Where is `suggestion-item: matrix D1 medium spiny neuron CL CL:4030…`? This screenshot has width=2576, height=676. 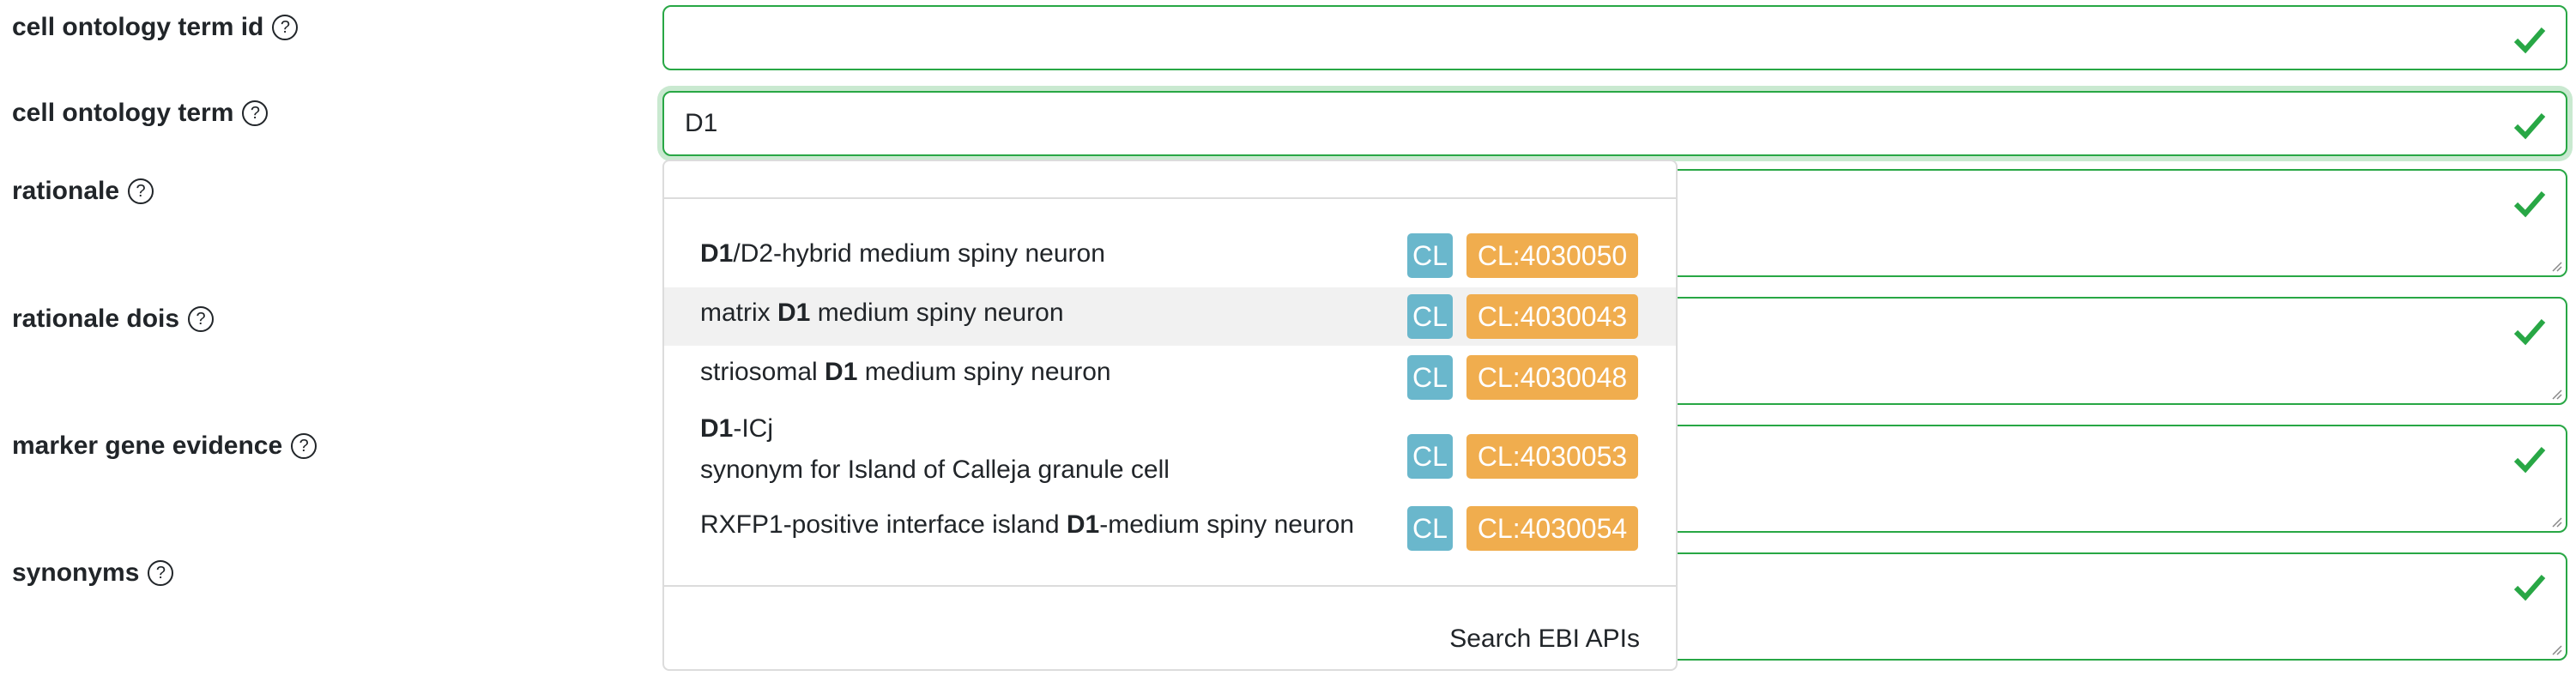
suggestion-item: matrix D1 medium spiny neuron CL CL:4030… is located at coordinates (1170, 316).